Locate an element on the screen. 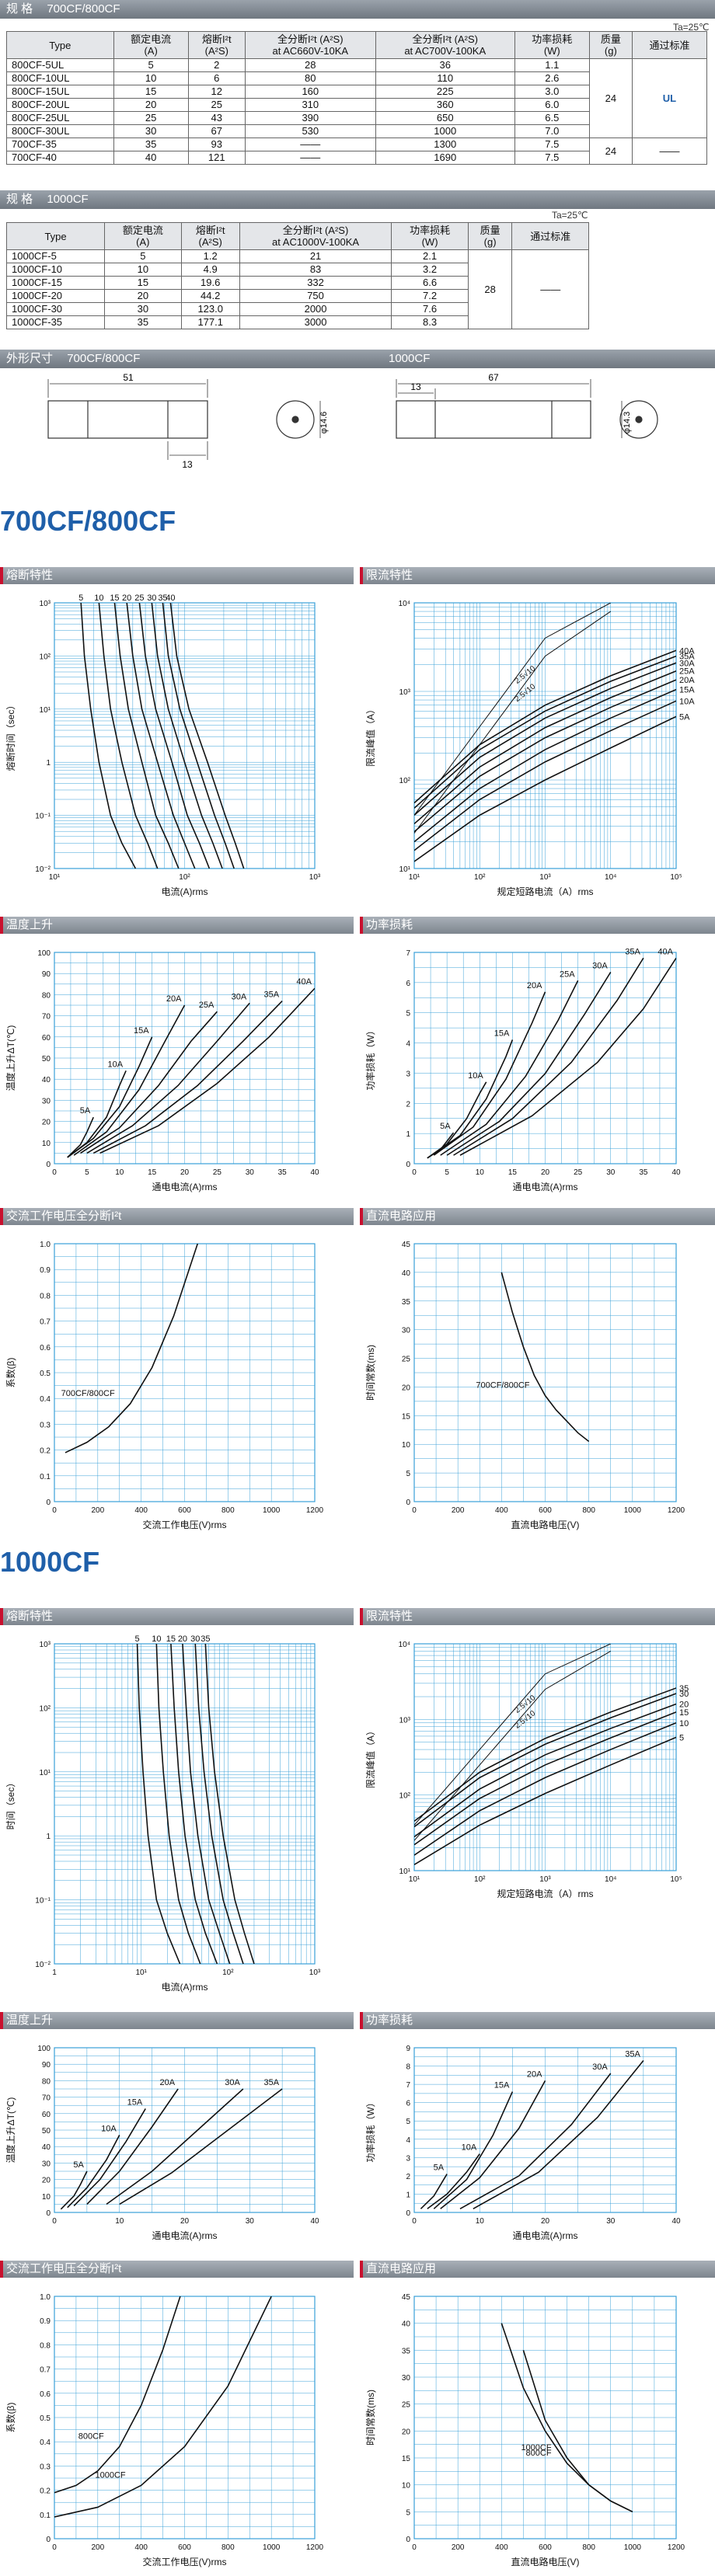 The width and height of the screenshot is (715, 2576). y-tick-label: 1.0 is located at coordinates (45, 2297).